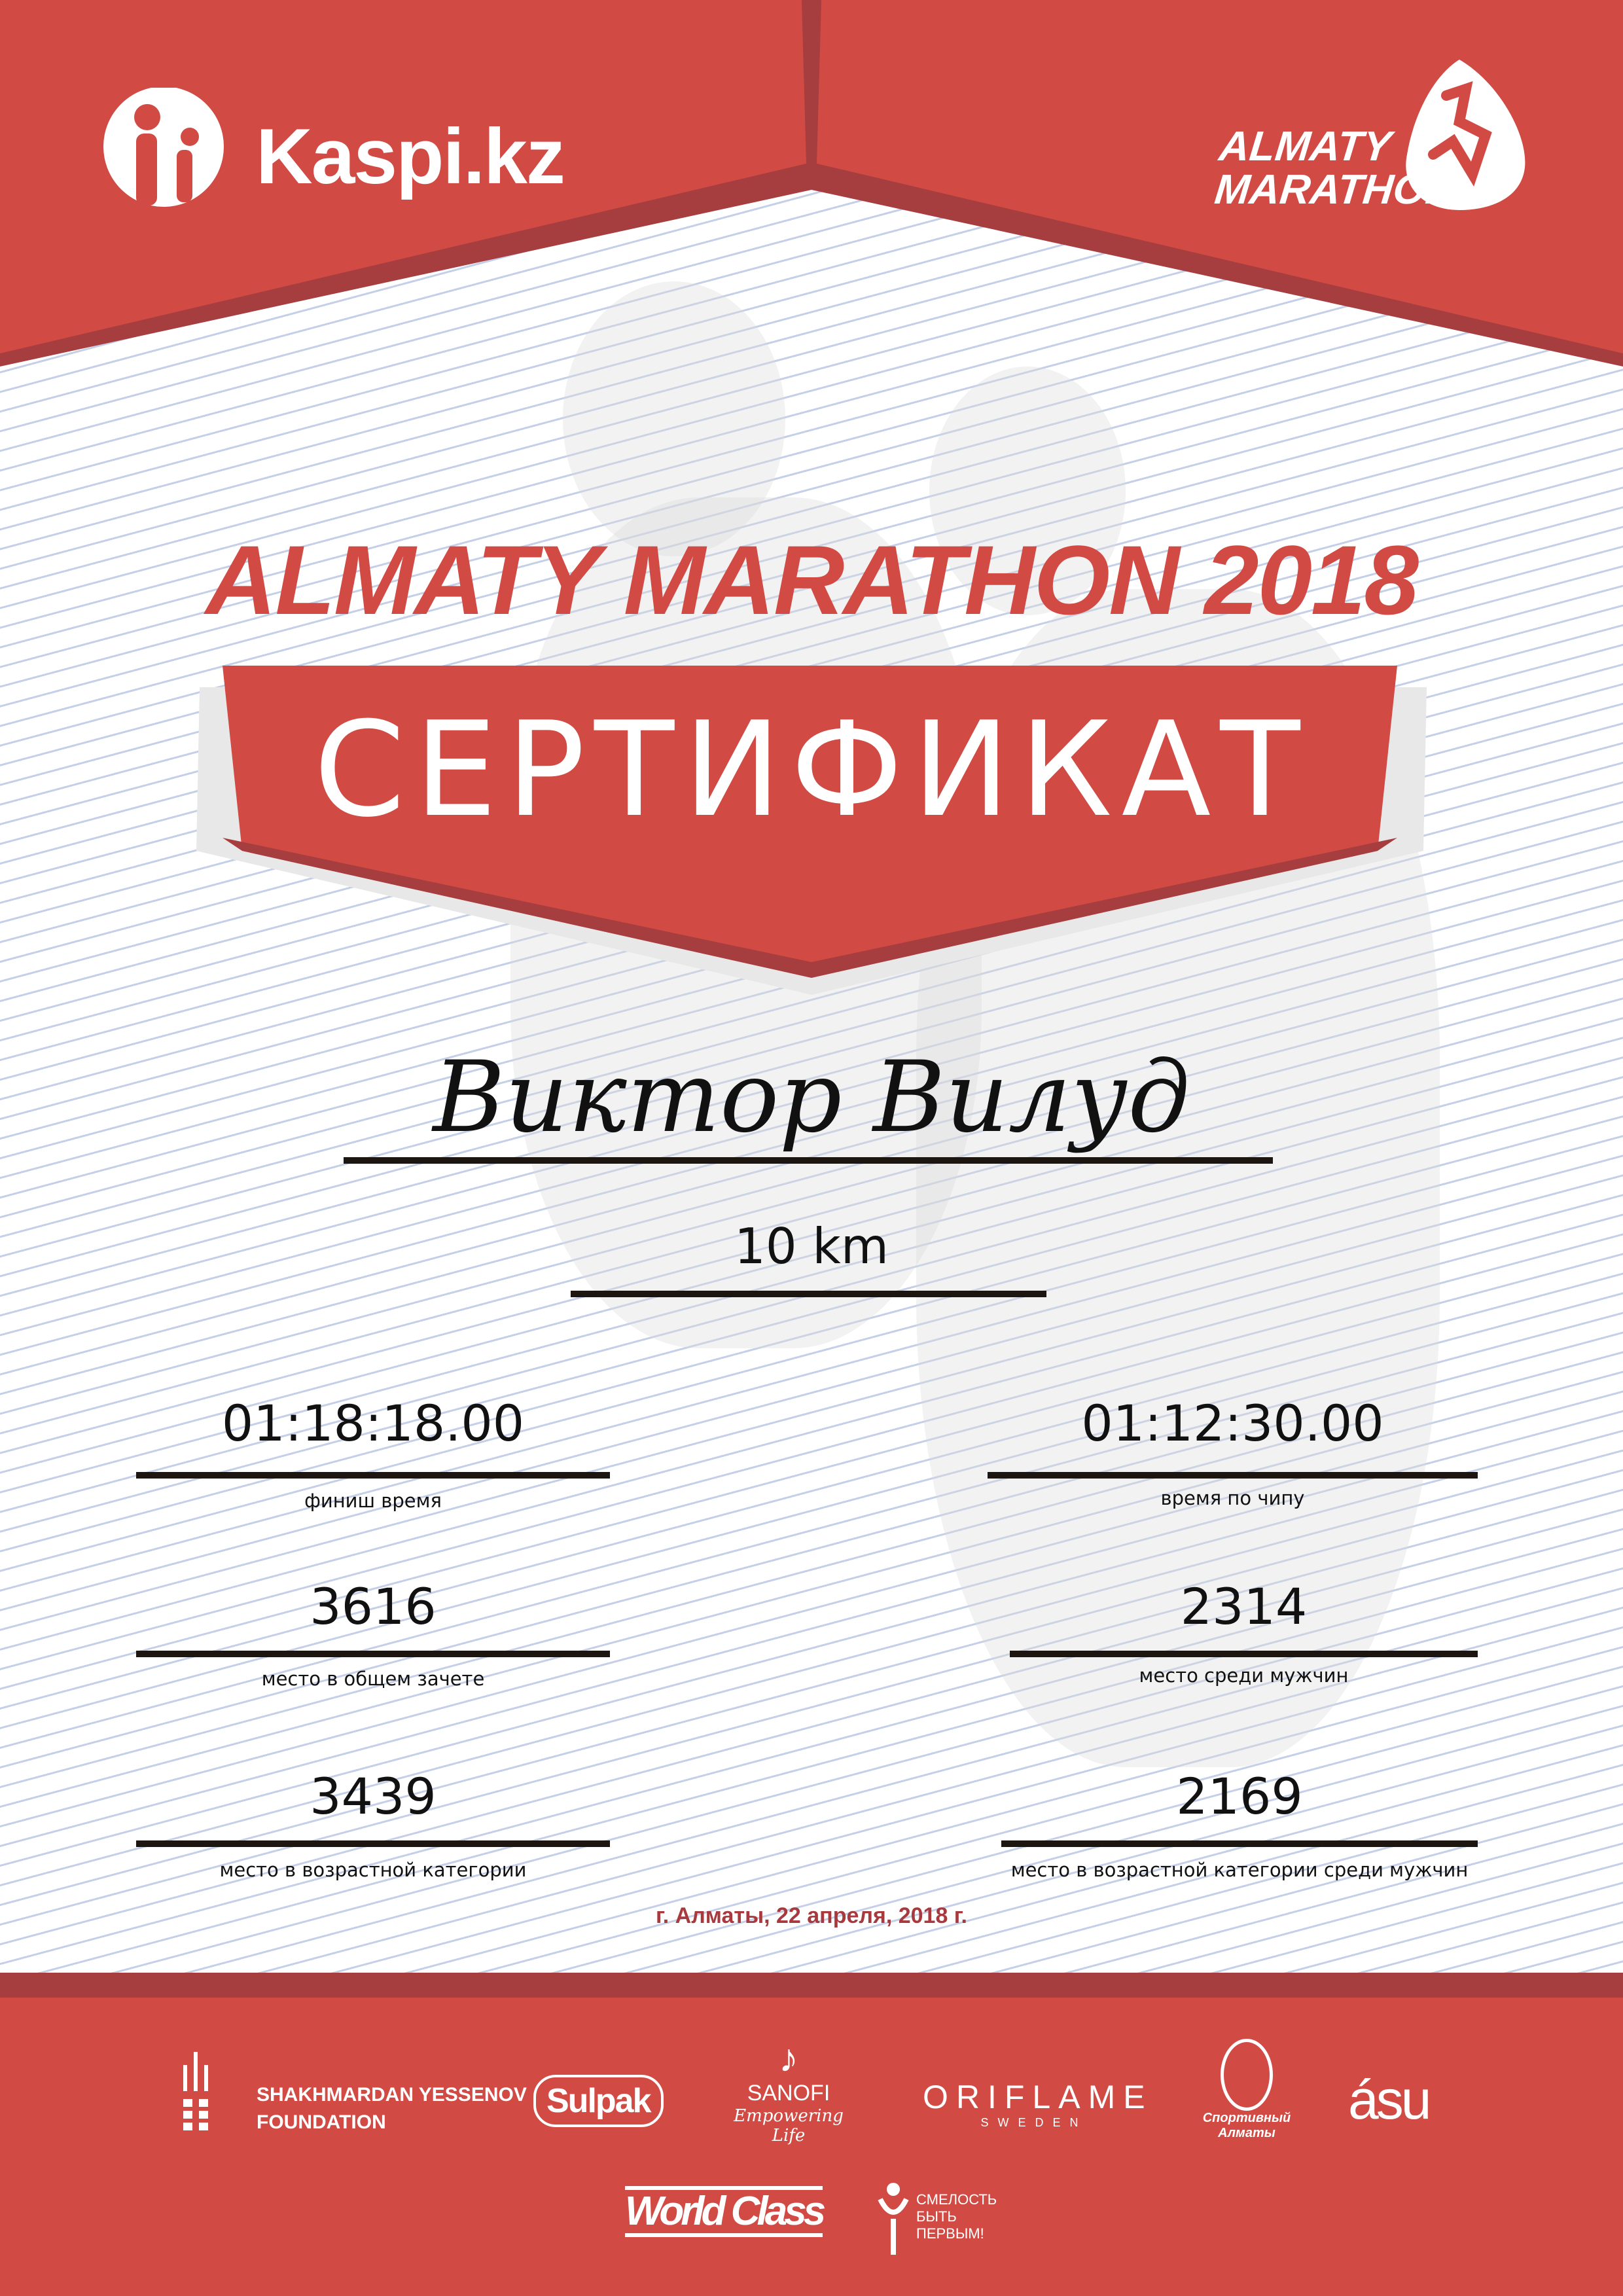 The width and height of the screenshot is (1623, 2296). What do you see at coordinates (373, 1423) in the screenshot?
I see `finish-time-value: 01:18:18.00` at bounding box center [373, 1423].